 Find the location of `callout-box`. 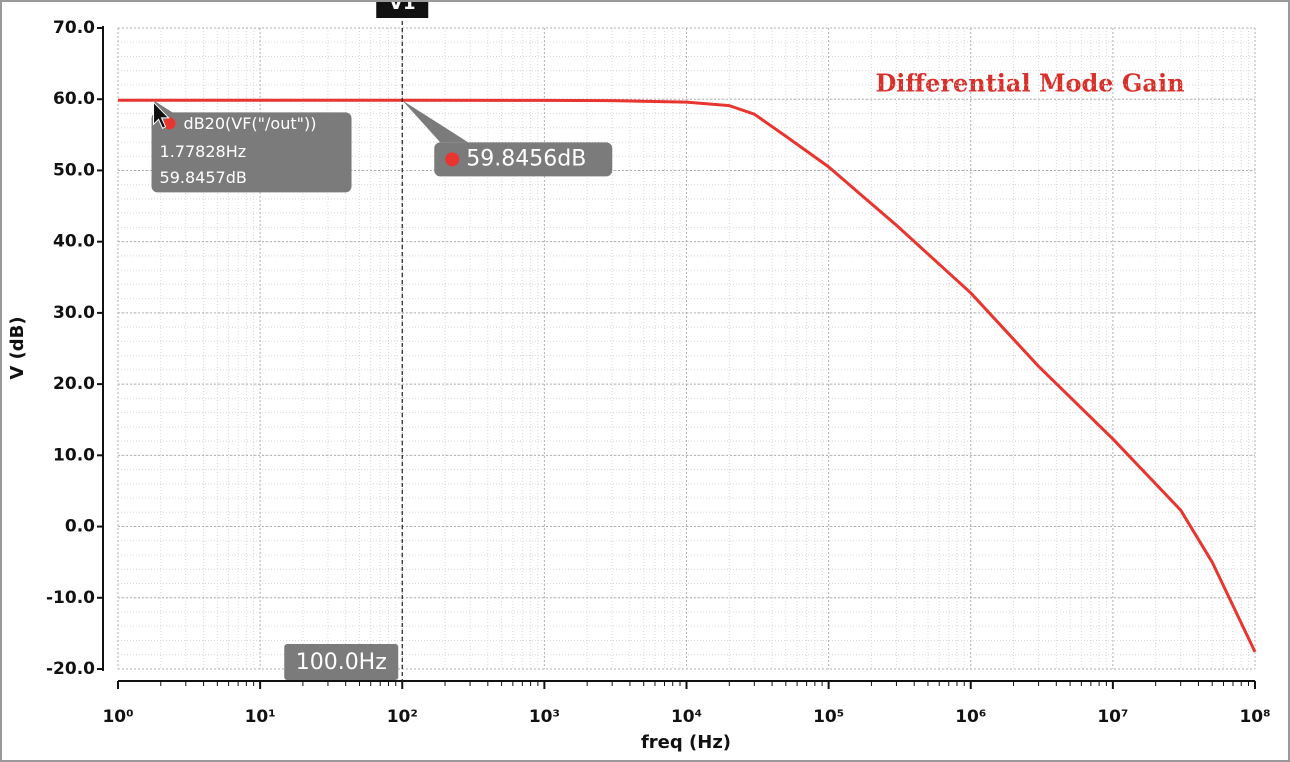

callout-box is located at coordinates (523, 159).